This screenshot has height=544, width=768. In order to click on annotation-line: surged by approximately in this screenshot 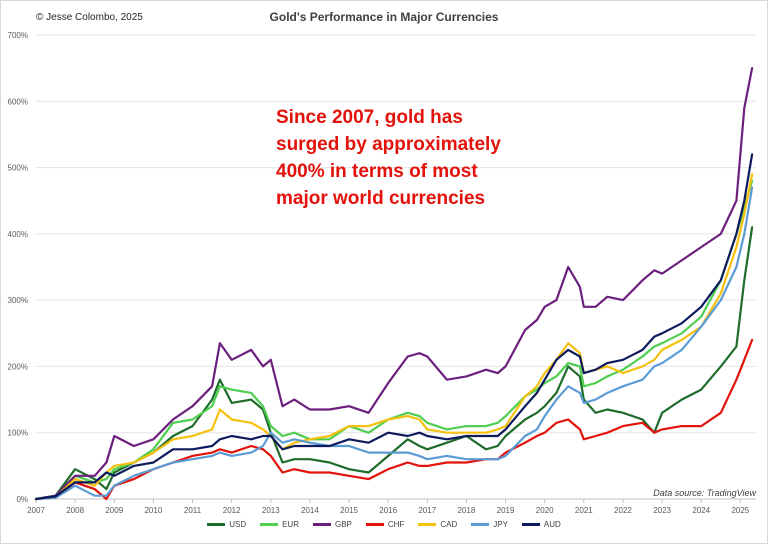, I will do `click(388, 144)`.